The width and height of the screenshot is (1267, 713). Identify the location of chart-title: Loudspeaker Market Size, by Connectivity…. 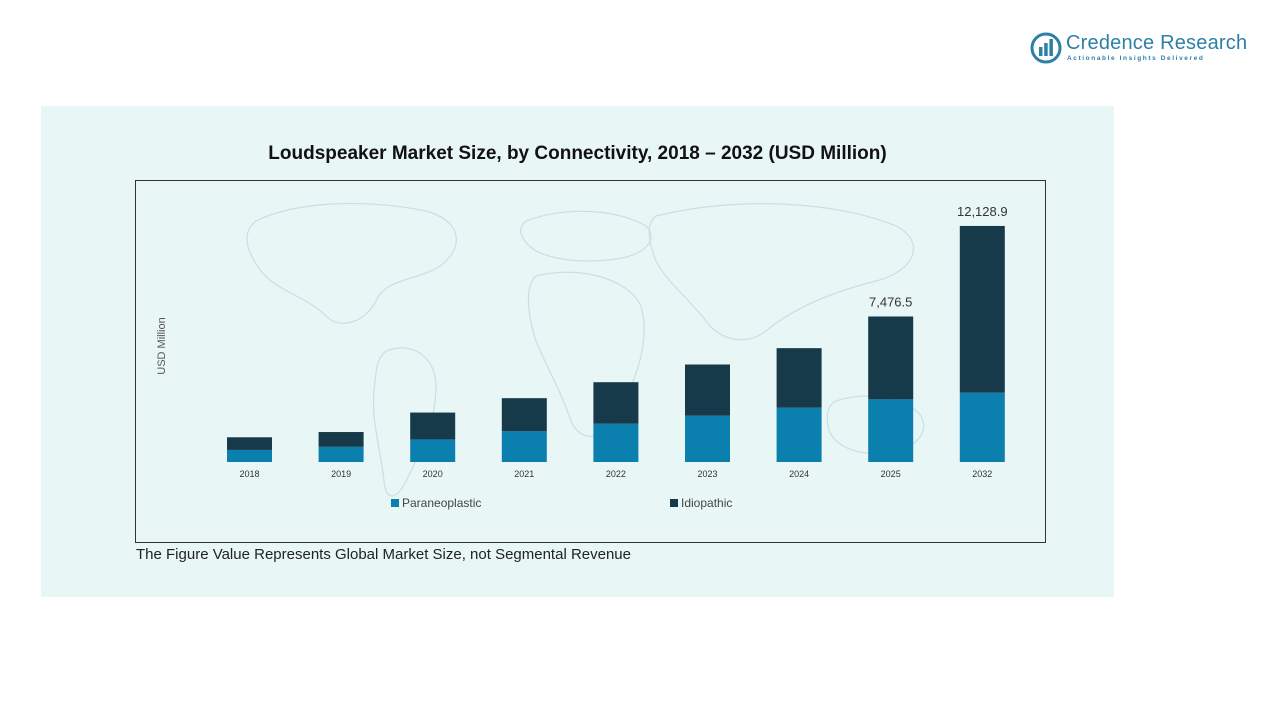
(577, 153).